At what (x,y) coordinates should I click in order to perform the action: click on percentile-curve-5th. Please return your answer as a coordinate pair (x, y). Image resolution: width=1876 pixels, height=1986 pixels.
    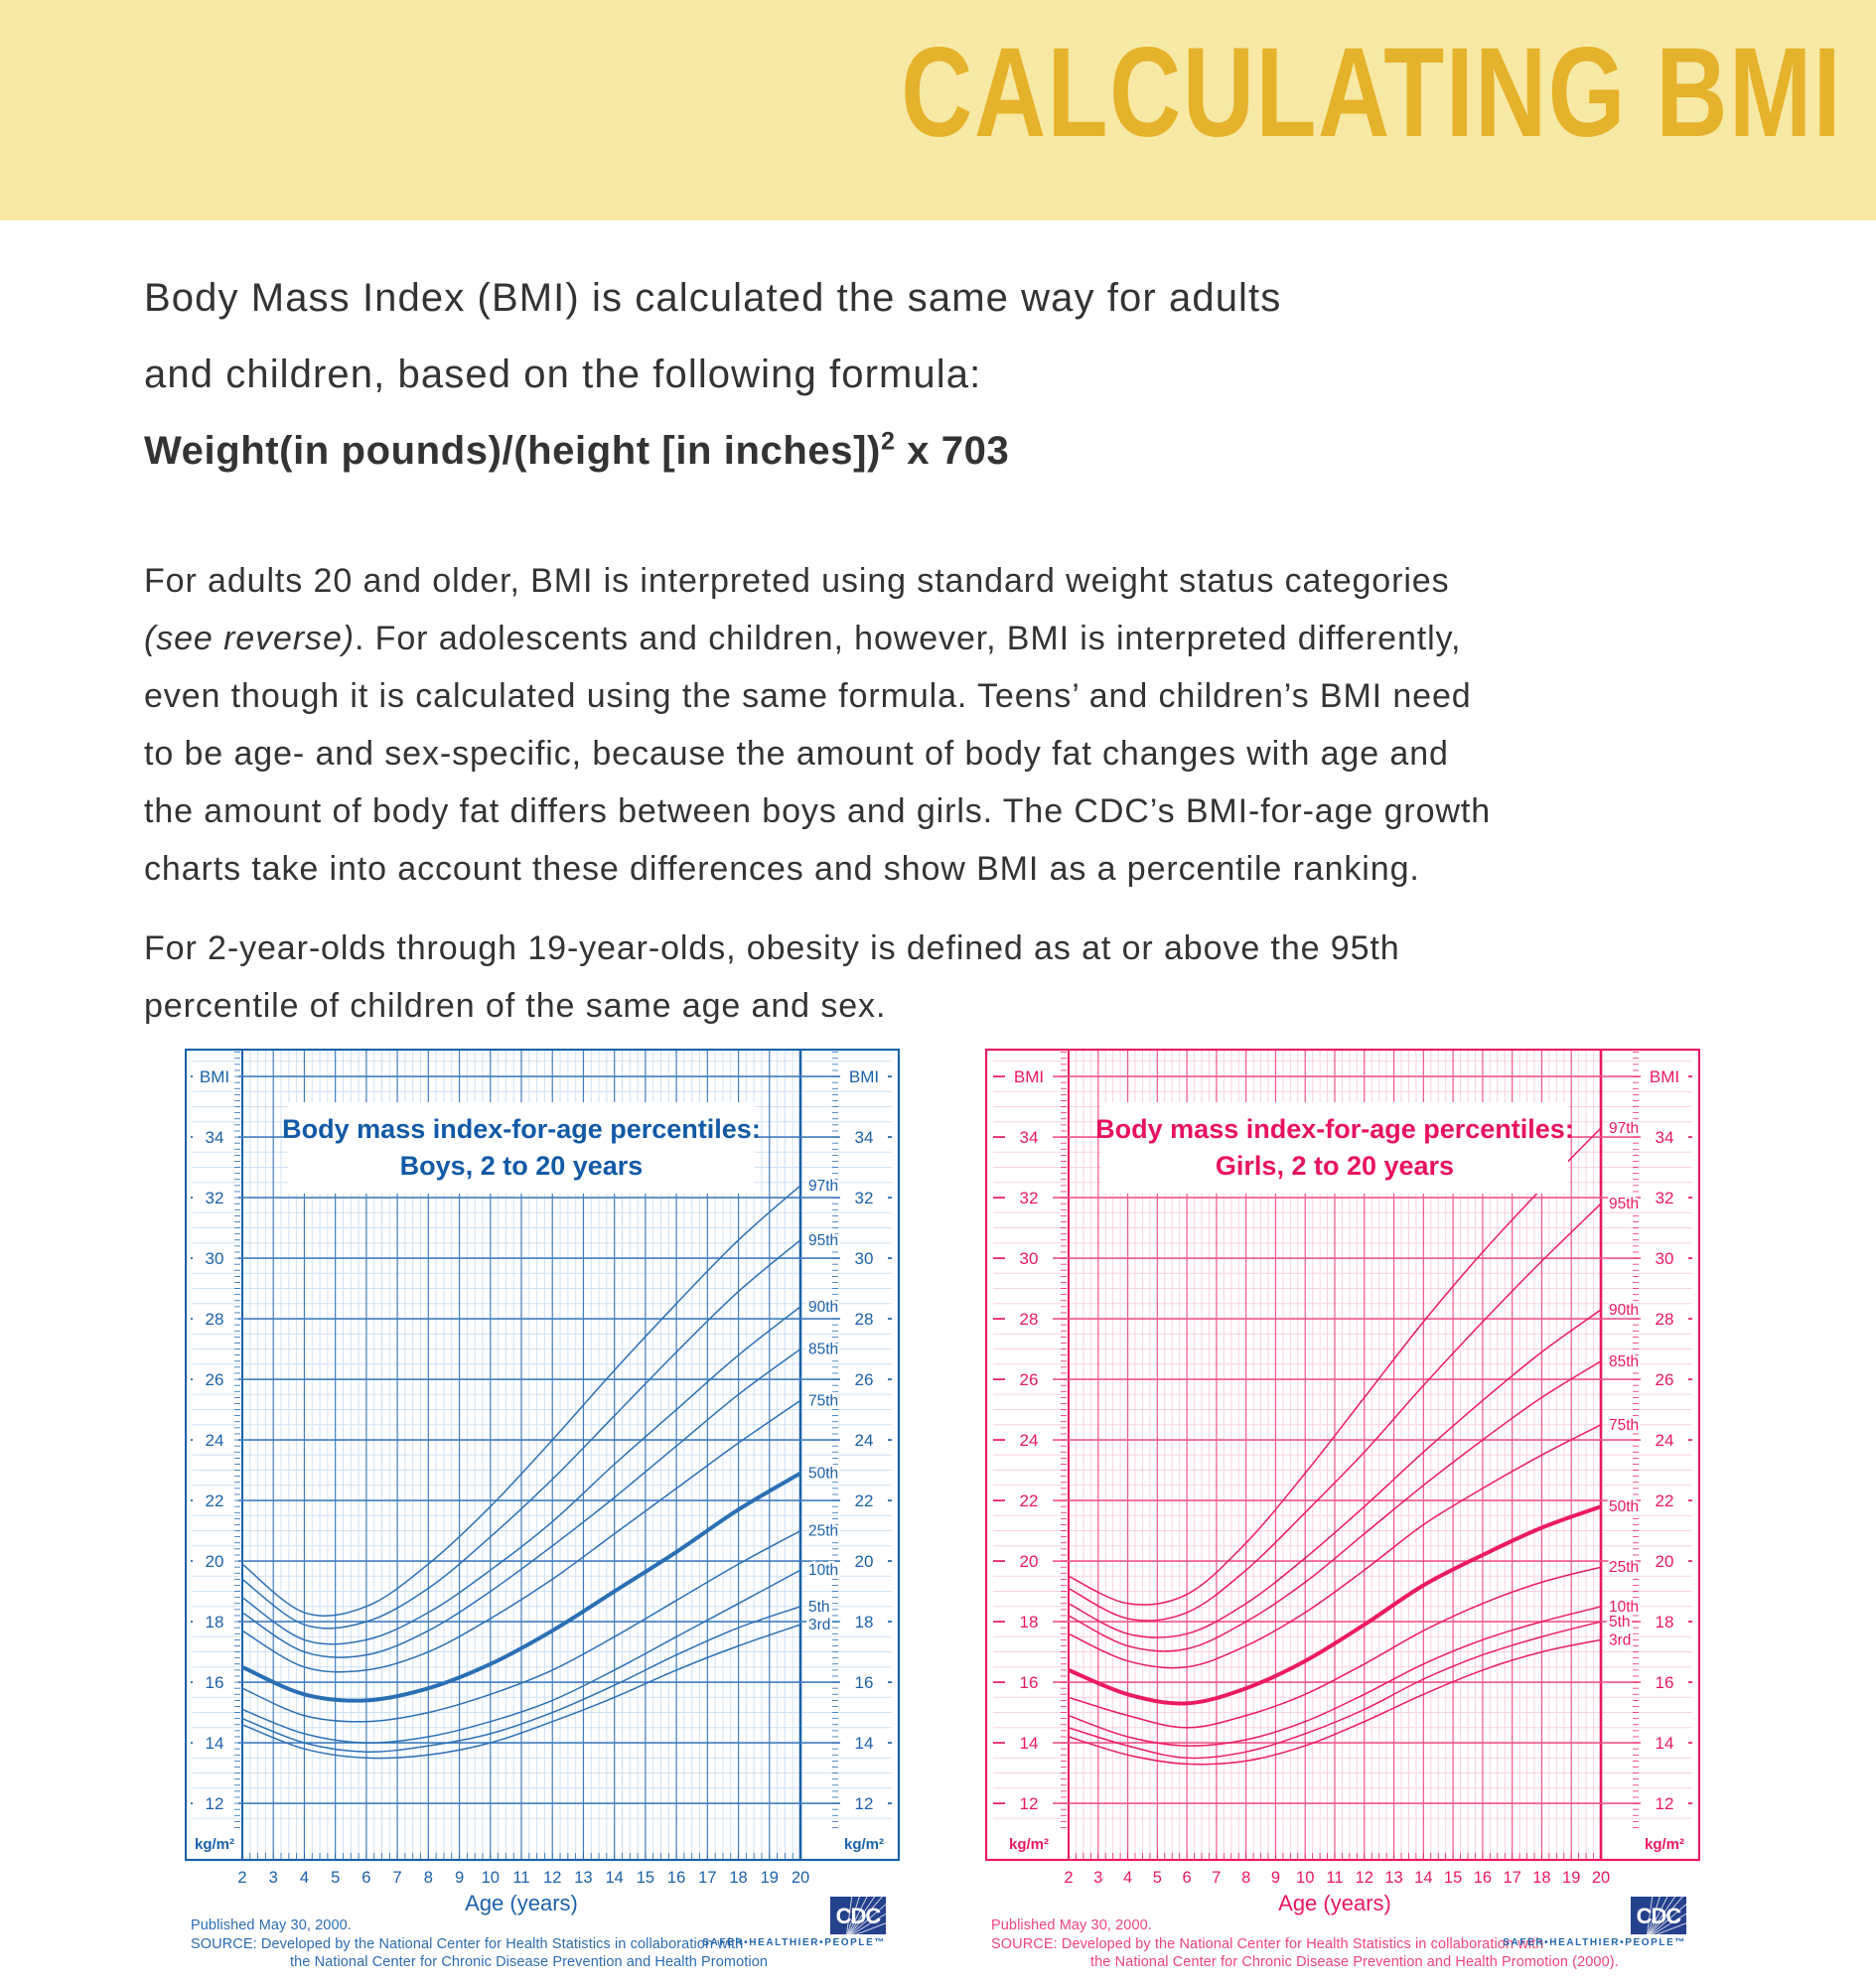
    Looking at the image, I should click on (521, 1679).